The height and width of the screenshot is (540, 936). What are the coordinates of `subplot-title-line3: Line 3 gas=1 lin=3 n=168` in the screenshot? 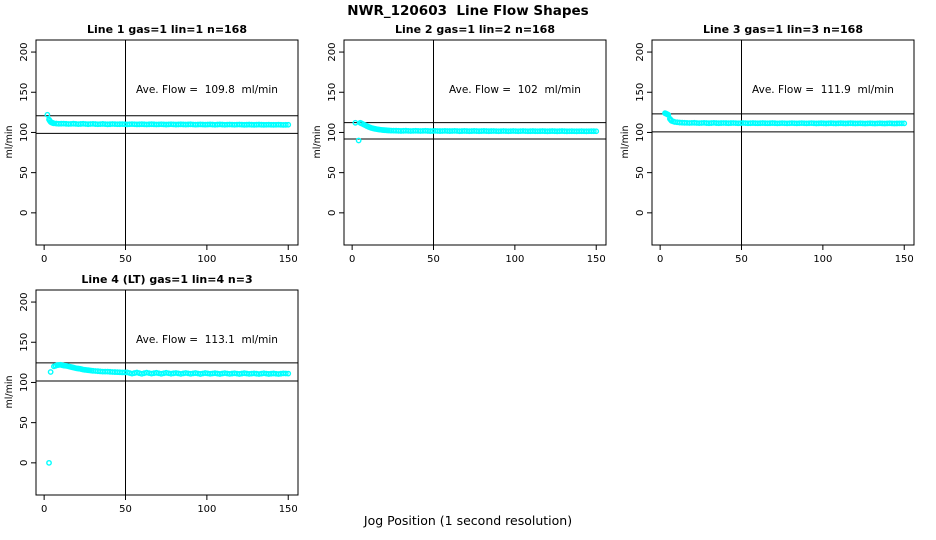 It's located at (782, 29).